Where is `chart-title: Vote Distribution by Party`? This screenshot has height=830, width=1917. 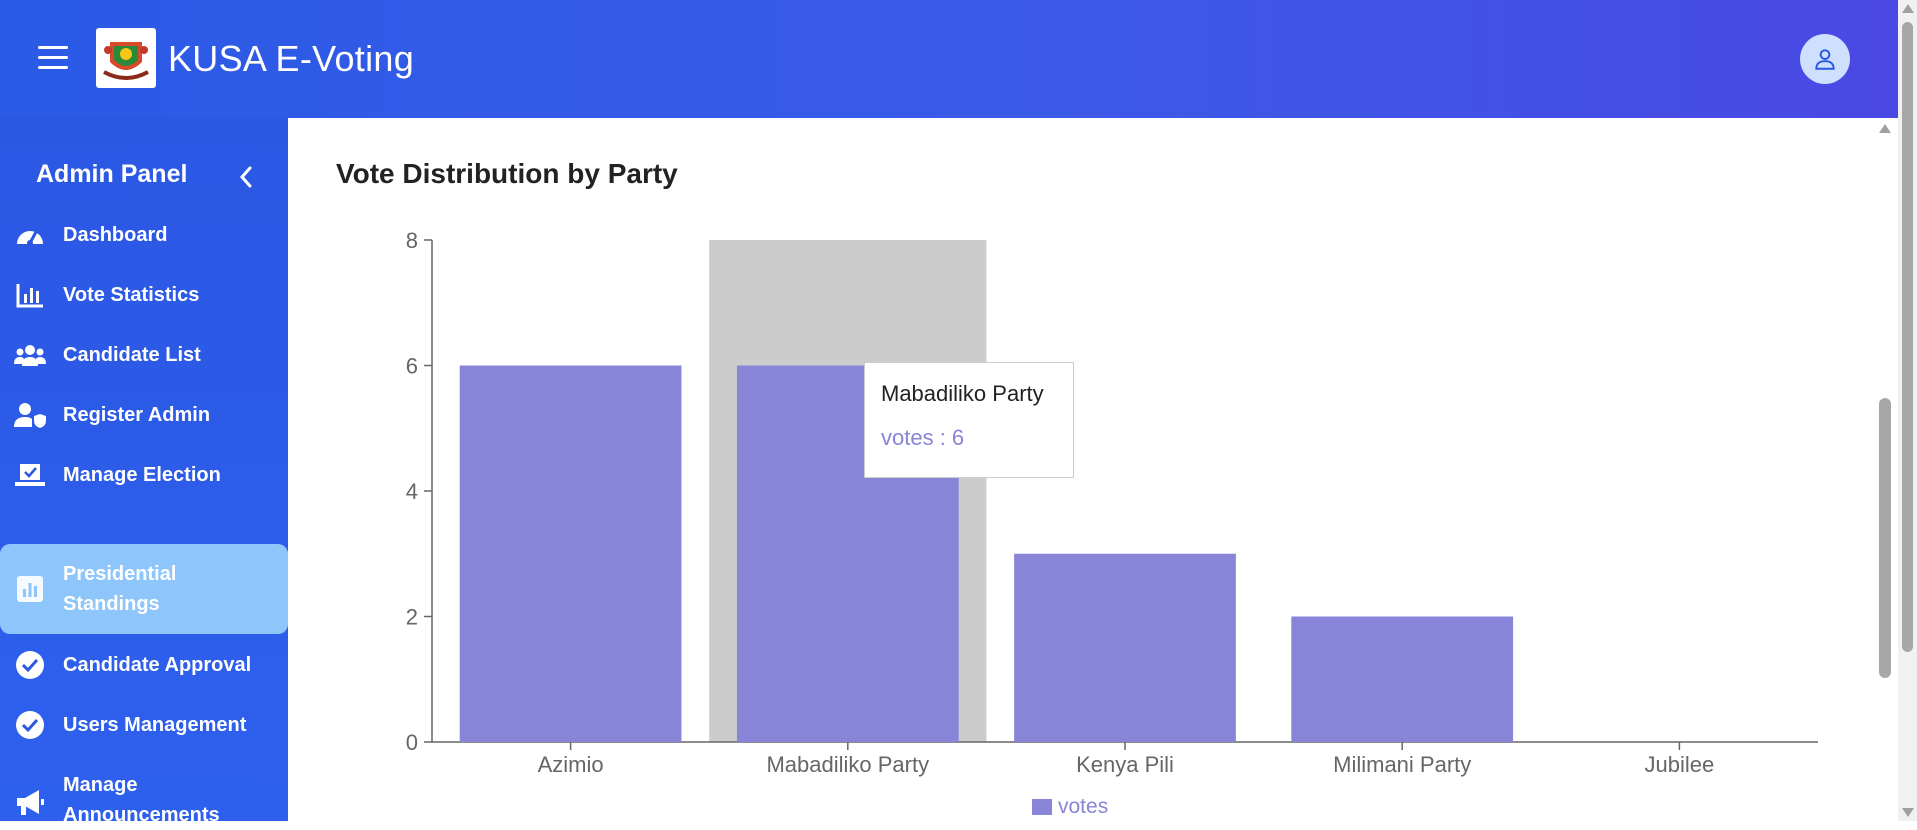 chart-title: Vote Distribution by Party is located at coordinates (507, 173).